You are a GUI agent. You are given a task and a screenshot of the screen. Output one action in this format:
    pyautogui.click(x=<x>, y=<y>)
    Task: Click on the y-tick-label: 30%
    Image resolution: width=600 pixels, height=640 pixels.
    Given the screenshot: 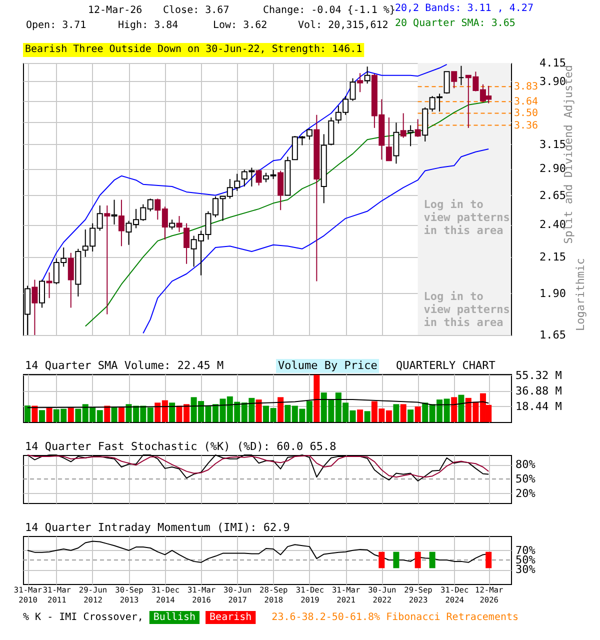 What is the action you would take?
    pyautogui.click(x=526, y=569)
    